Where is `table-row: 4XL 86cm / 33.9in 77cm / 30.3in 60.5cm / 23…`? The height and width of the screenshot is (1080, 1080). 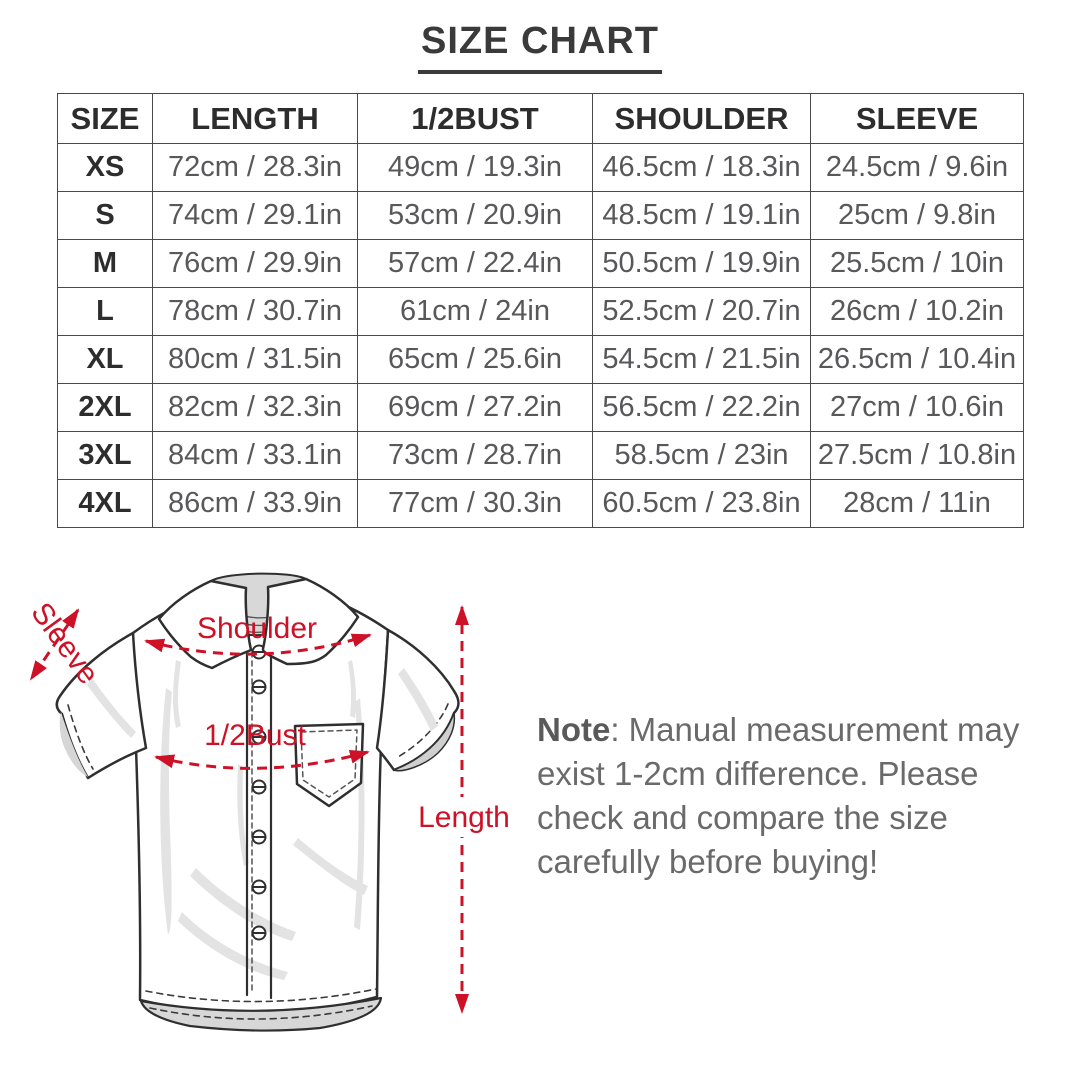 table-row: 4XL 86cm / 33.9in 77cm / 30.3in 60.5cm / 23… is located at coordinates (540, 503).